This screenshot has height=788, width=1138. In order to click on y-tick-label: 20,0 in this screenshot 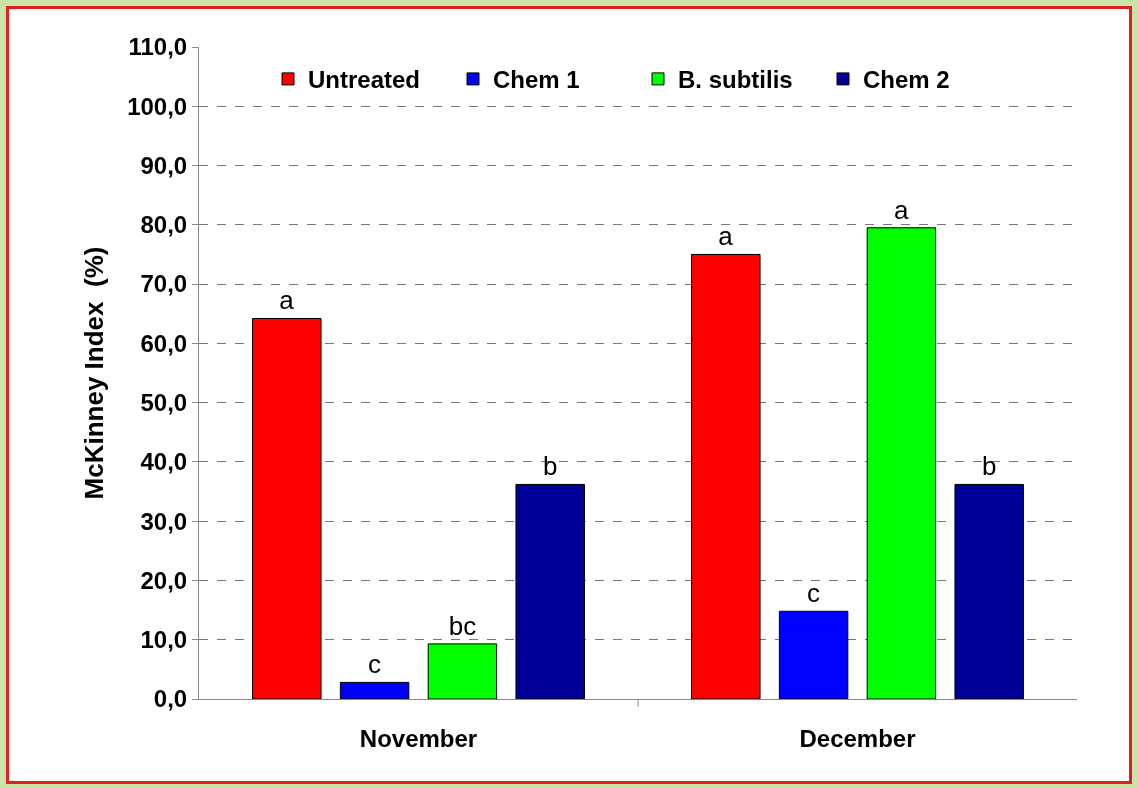, I will do `click(164, 580)`.